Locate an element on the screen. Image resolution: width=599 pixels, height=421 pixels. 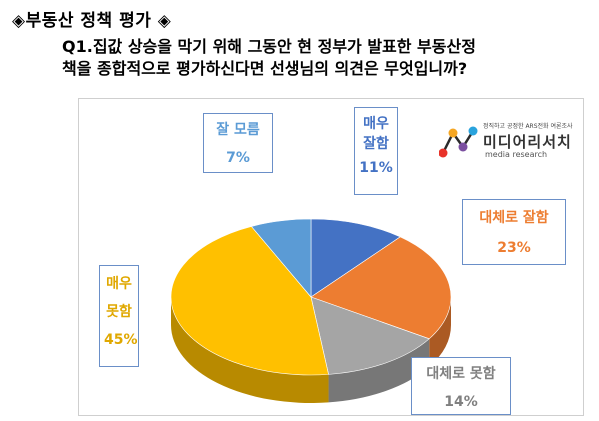
pie-side-walls is located at coordinates (311, 350).